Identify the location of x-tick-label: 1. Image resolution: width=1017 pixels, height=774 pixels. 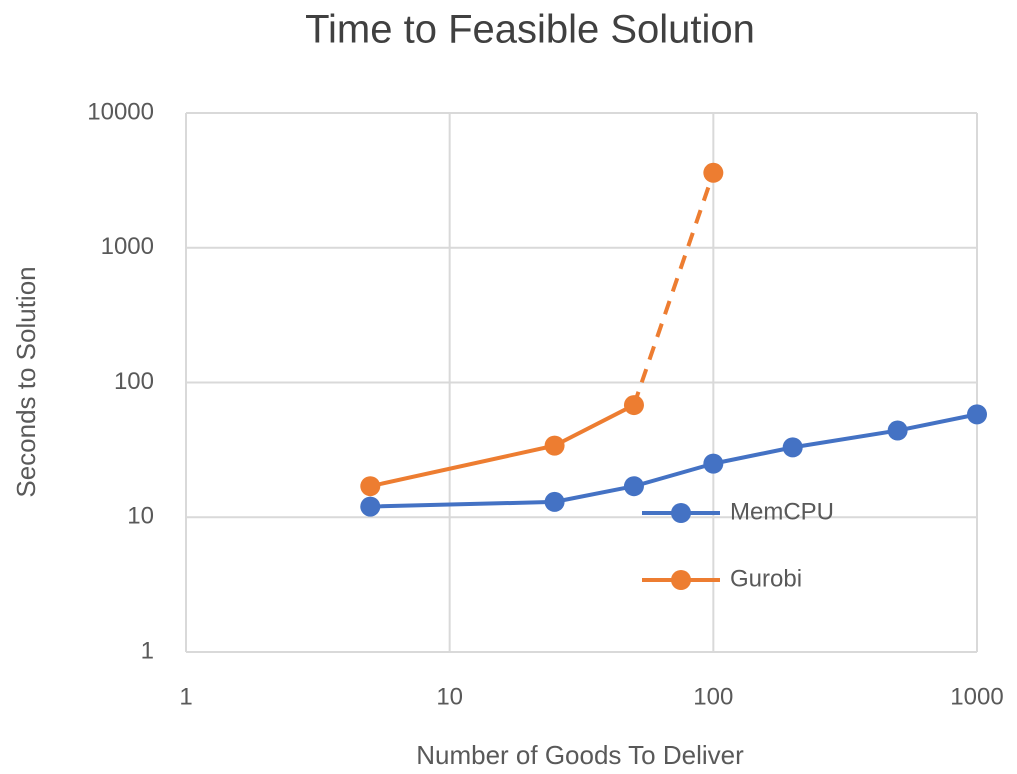
(185, 696).